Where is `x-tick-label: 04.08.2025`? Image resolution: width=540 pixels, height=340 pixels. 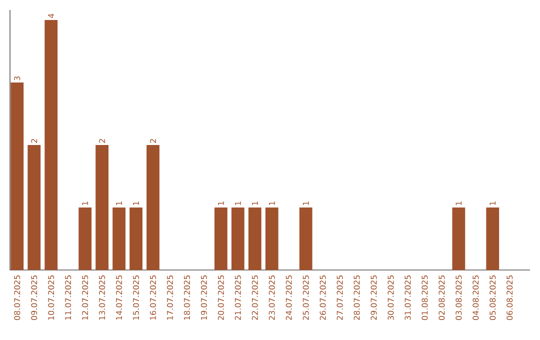 x-tick-label: 04.08.2025 is located at coordinates (475, 297).